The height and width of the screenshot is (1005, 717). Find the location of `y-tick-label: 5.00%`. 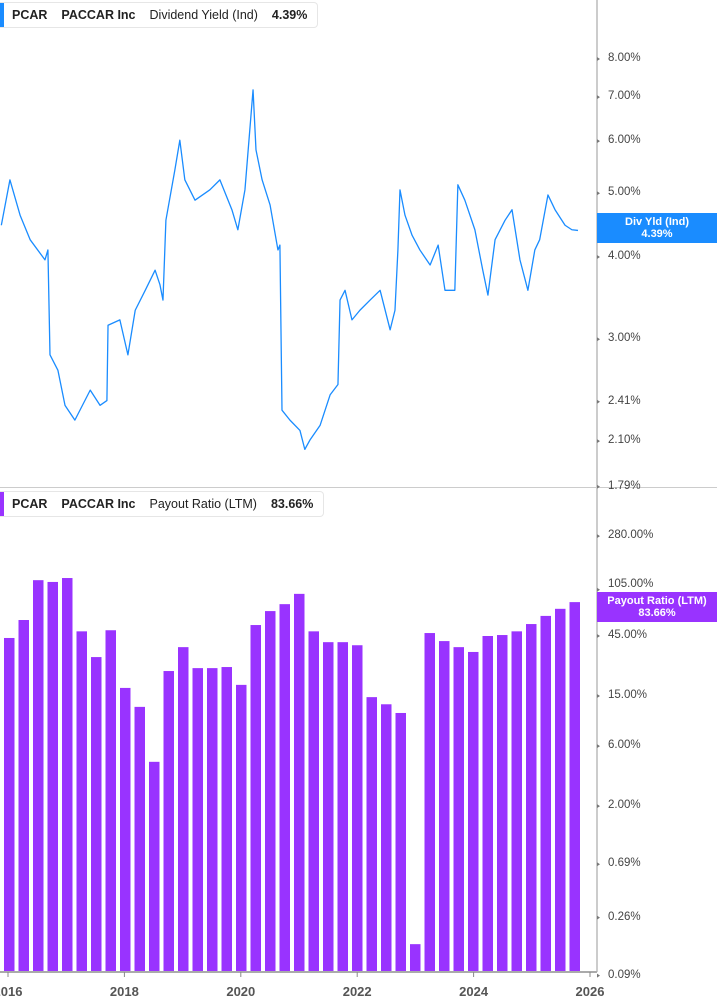

y-tick-label: 5.00% is located at coordinates (624, 192).